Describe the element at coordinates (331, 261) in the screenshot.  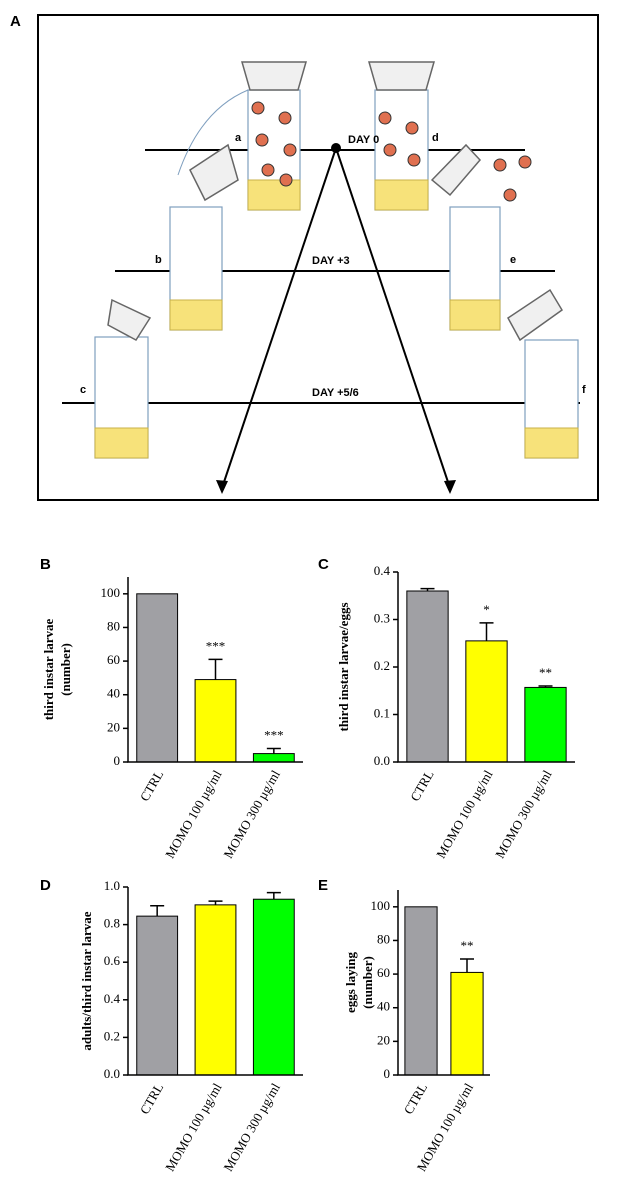
I see `day-label: DAY +3` at that location.